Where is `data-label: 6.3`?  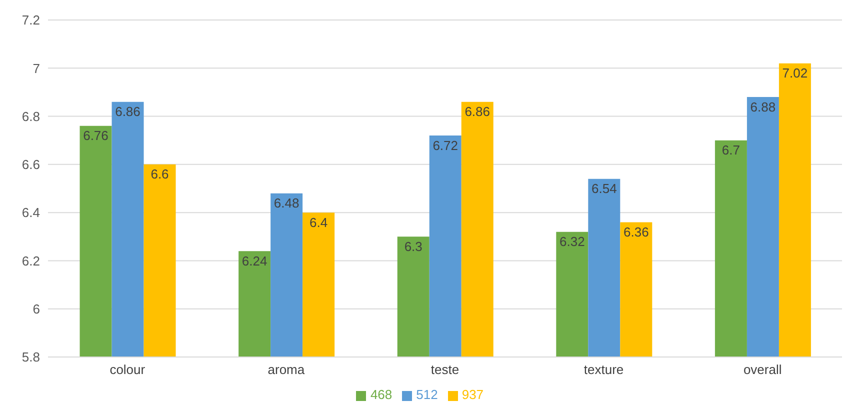
data-label: 6.3 is located at coordinates (413, 246).